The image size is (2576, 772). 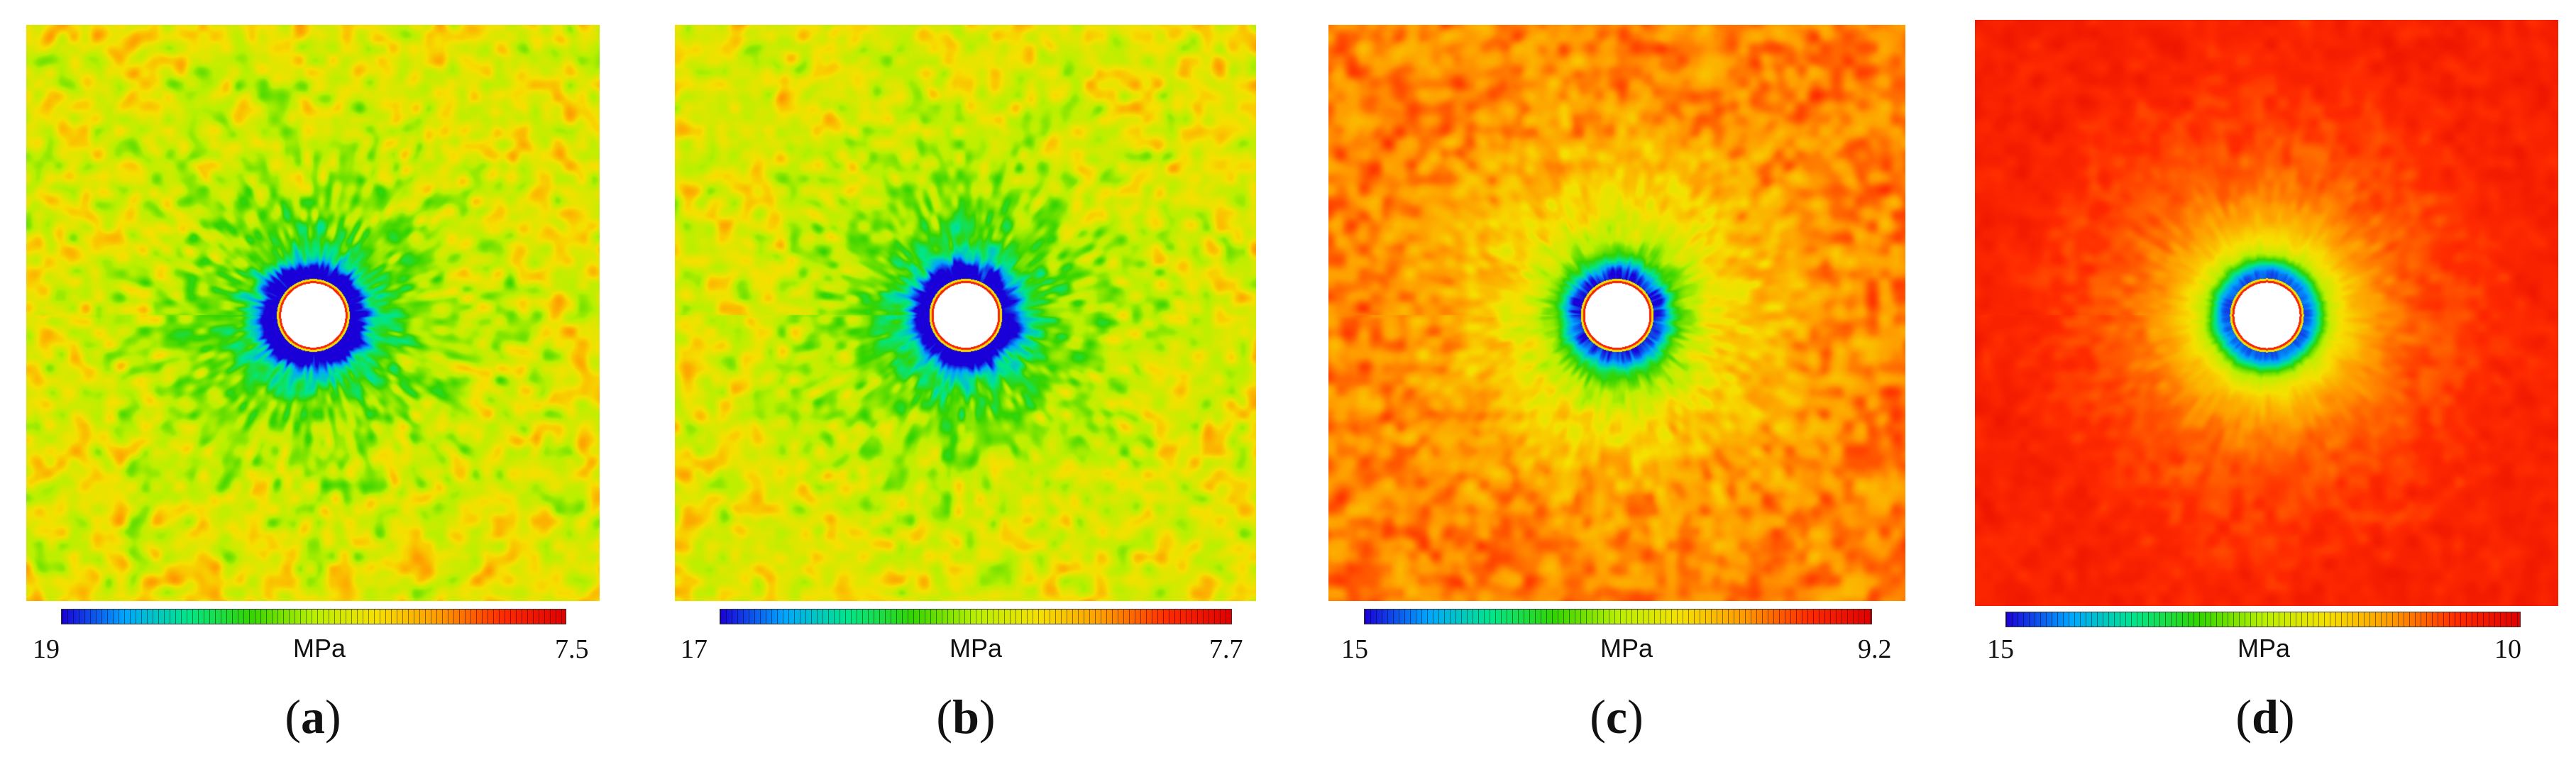 I want to click on colorbar-a, so click(x=313, y=616).